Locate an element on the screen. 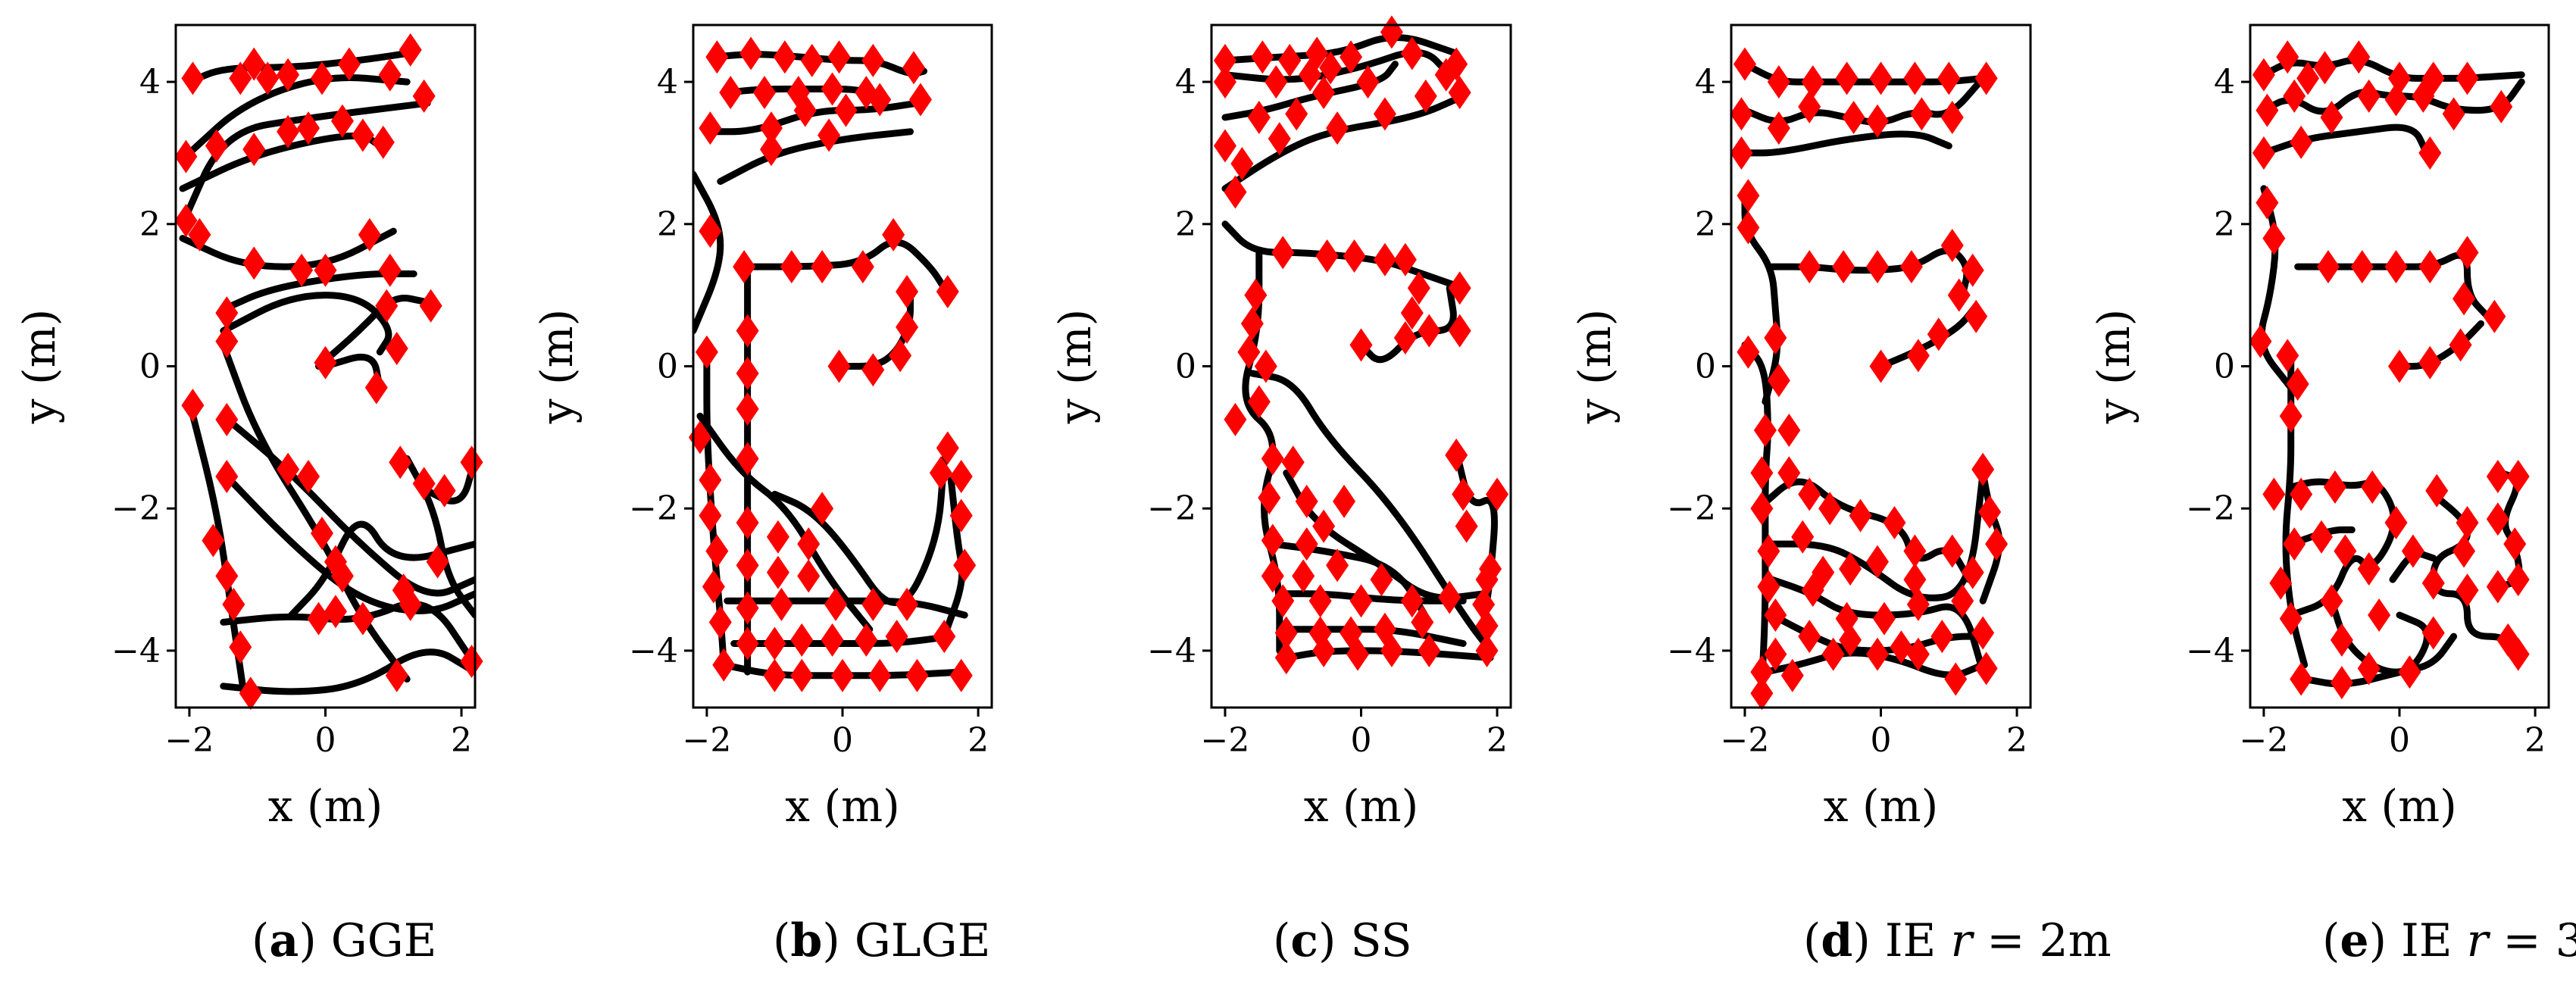 The image size is (2576, 981). y-tick-label: 0 is located at coordinates (1705, 367).